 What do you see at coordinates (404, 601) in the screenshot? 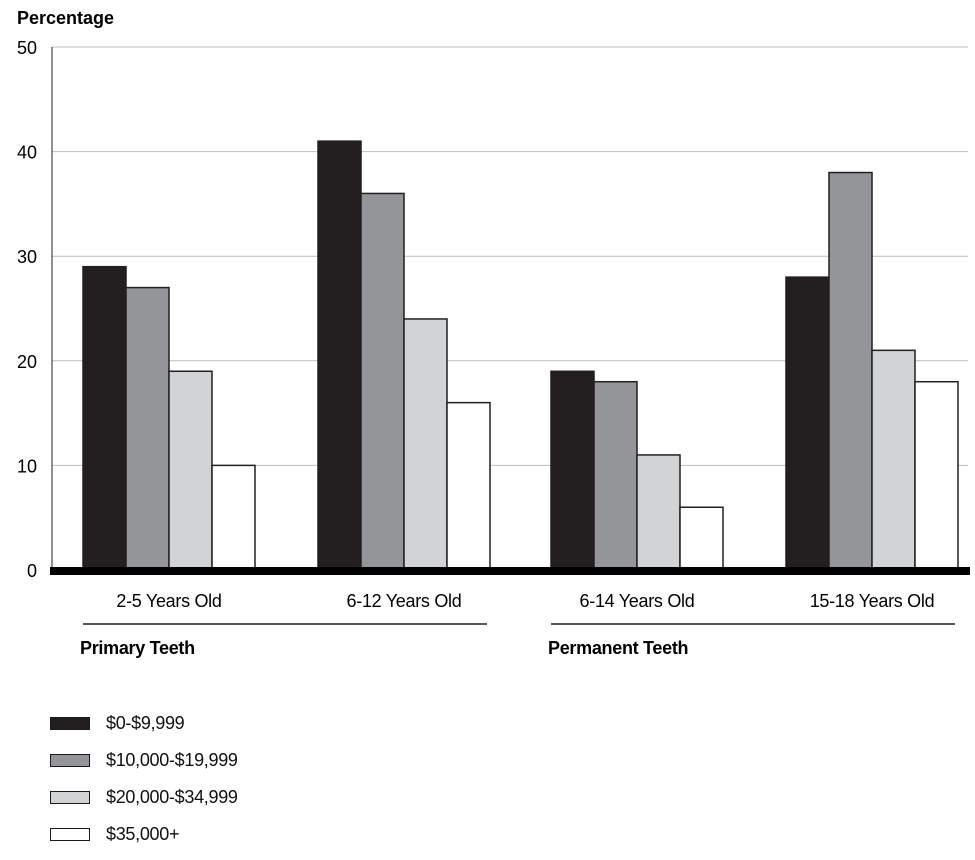
I see `x-tick-label: 6-12 Years Old` at bounding box center [404, 601].